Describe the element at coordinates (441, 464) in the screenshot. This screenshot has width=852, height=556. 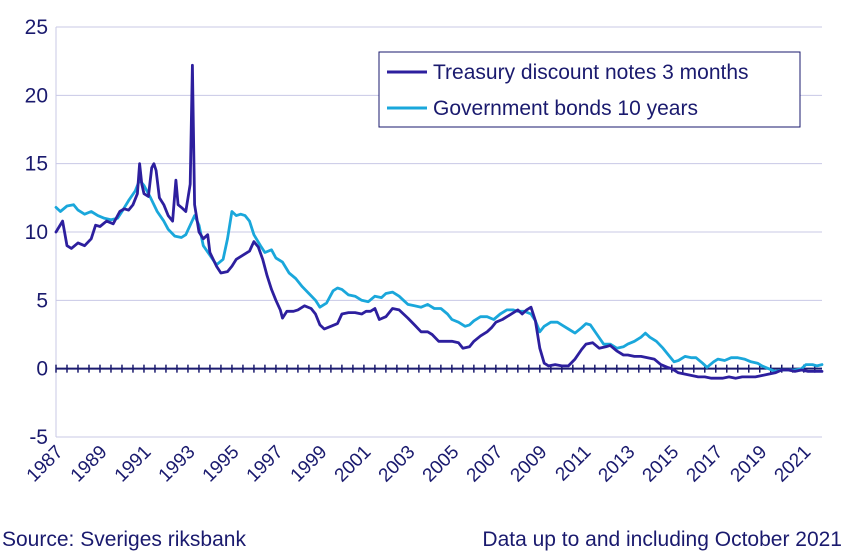
I see `x-tick-label: 2005` at that location.